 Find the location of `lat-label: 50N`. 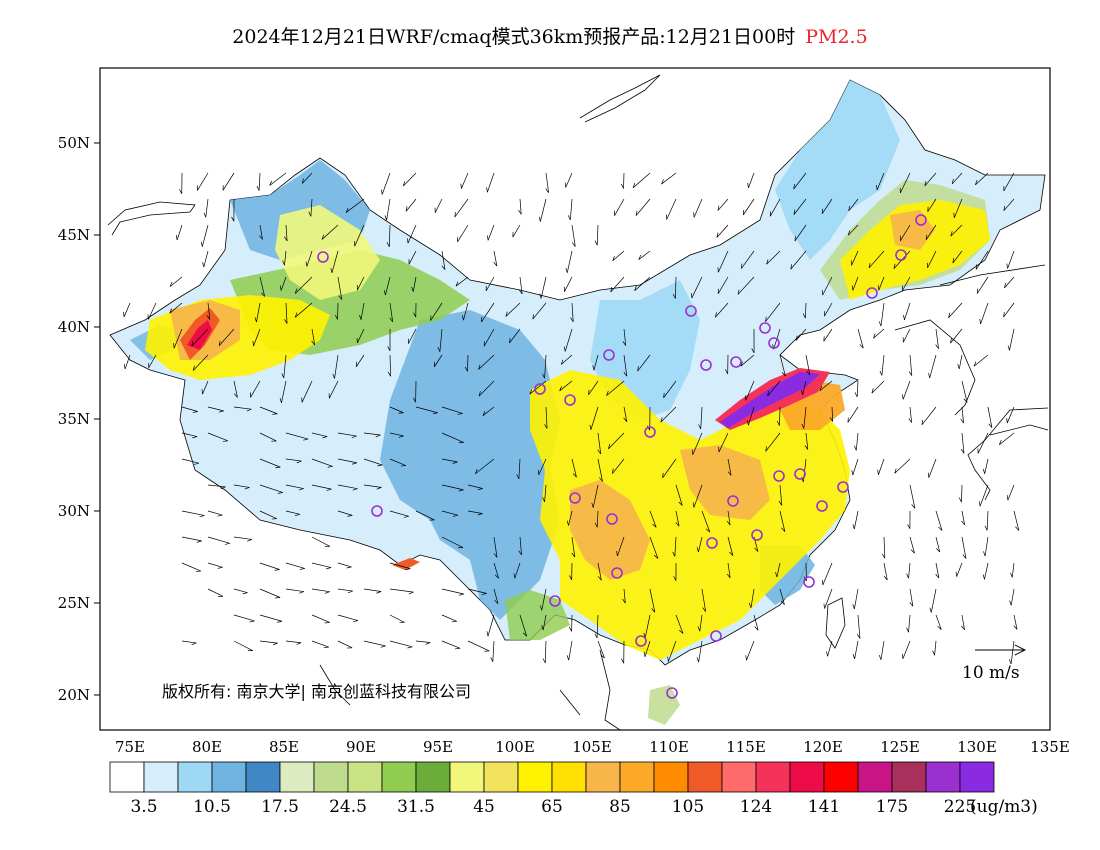

lat-label: 50N is located at coordinates (74, 143).